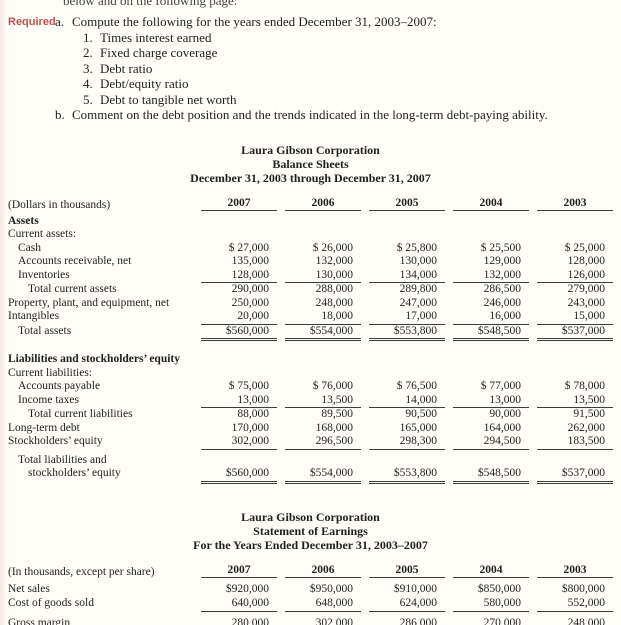 The height and width of the screenshot is (625, 621). What do you see at coordinates (59, 204) in the screenshot?
I see `unit-label: (Dollars in thousands)` at bounding box center [59, 204].